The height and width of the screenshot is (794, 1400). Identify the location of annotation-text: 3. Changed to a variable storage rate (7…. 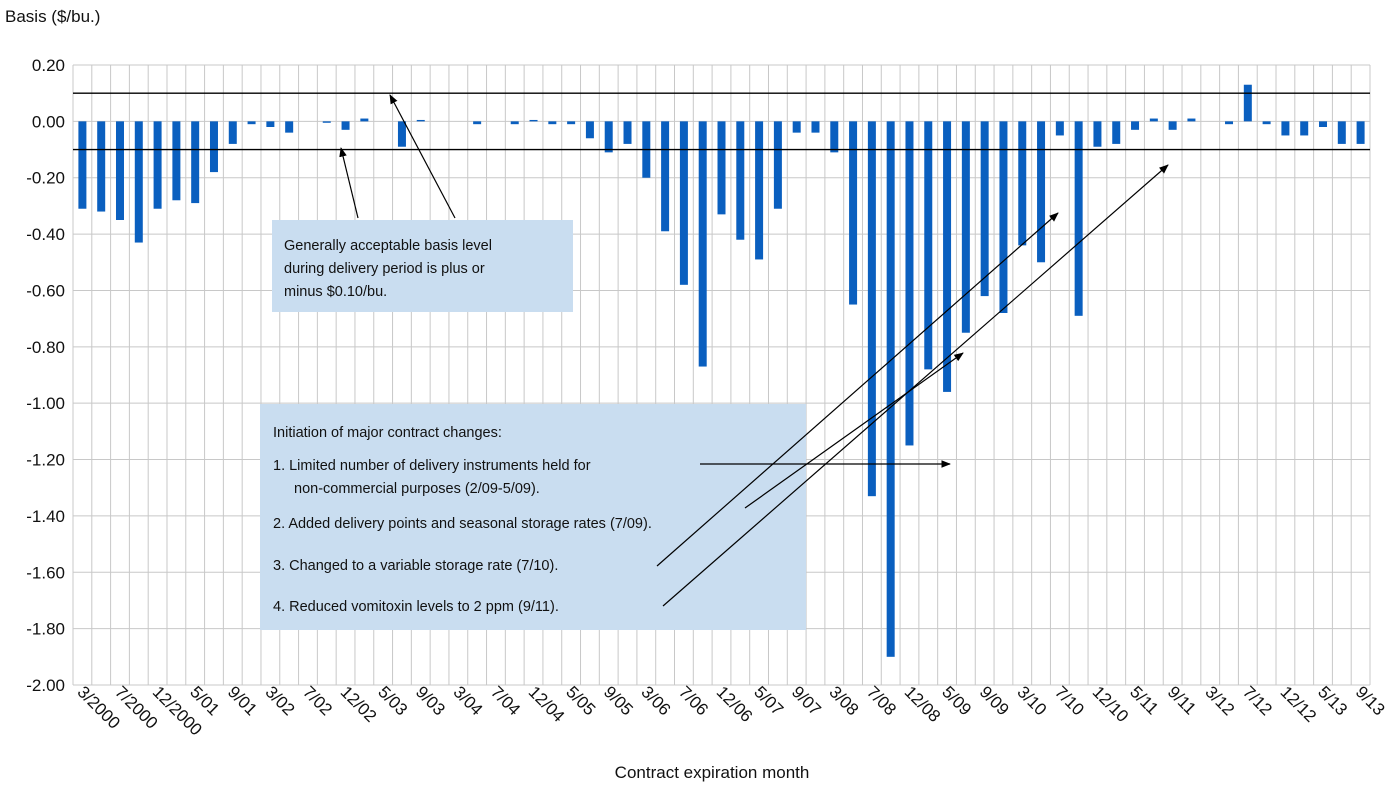
(415, 566).